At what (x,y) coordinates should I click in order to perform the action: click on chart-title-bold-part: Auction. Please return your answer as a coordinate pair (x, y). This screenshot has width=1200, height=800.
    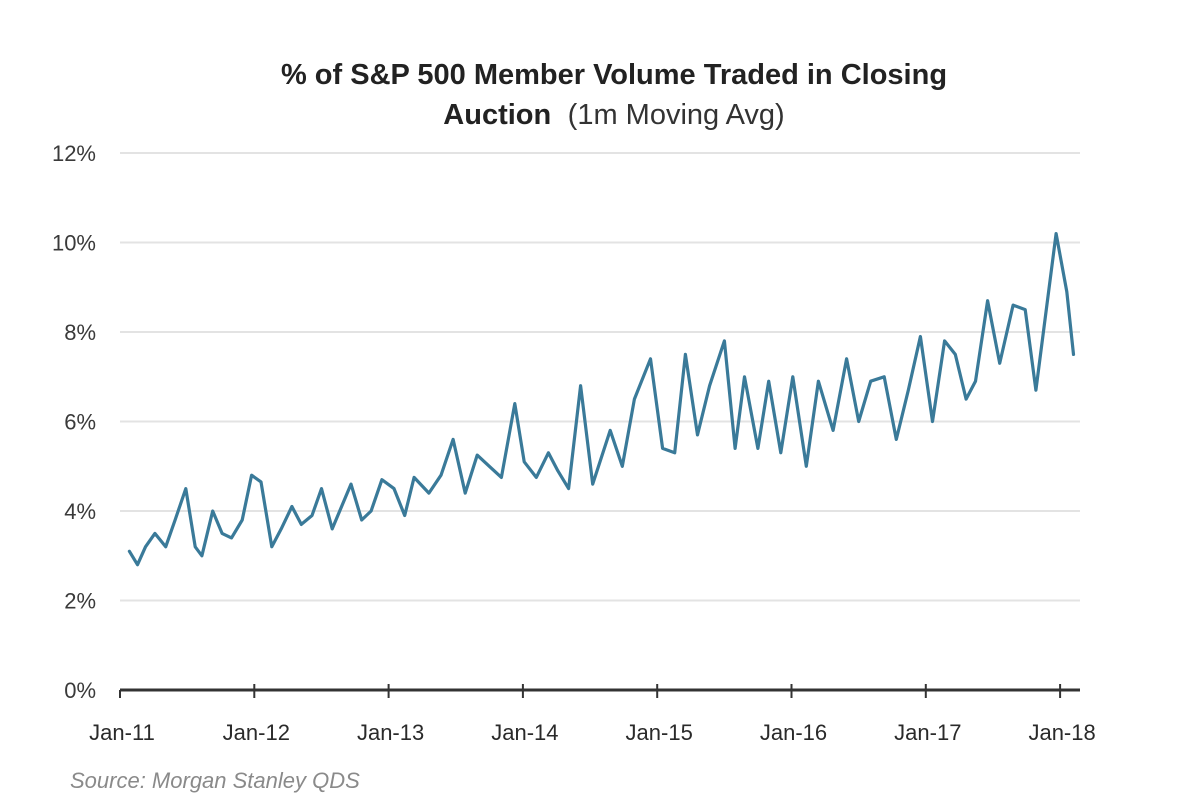
    Looking at the image, I should click on (497, 115).